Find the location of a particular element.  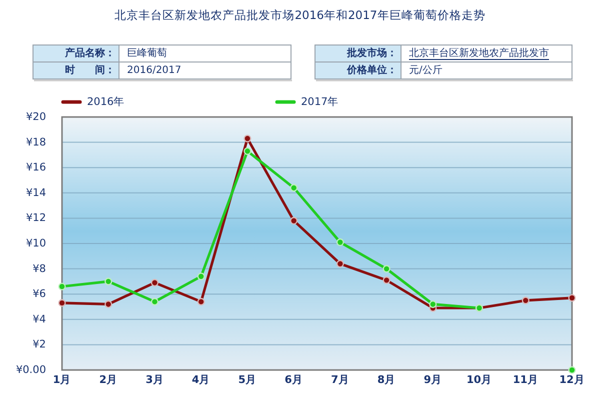

legend-label: 2016年 is located at coordinates (106, 102).